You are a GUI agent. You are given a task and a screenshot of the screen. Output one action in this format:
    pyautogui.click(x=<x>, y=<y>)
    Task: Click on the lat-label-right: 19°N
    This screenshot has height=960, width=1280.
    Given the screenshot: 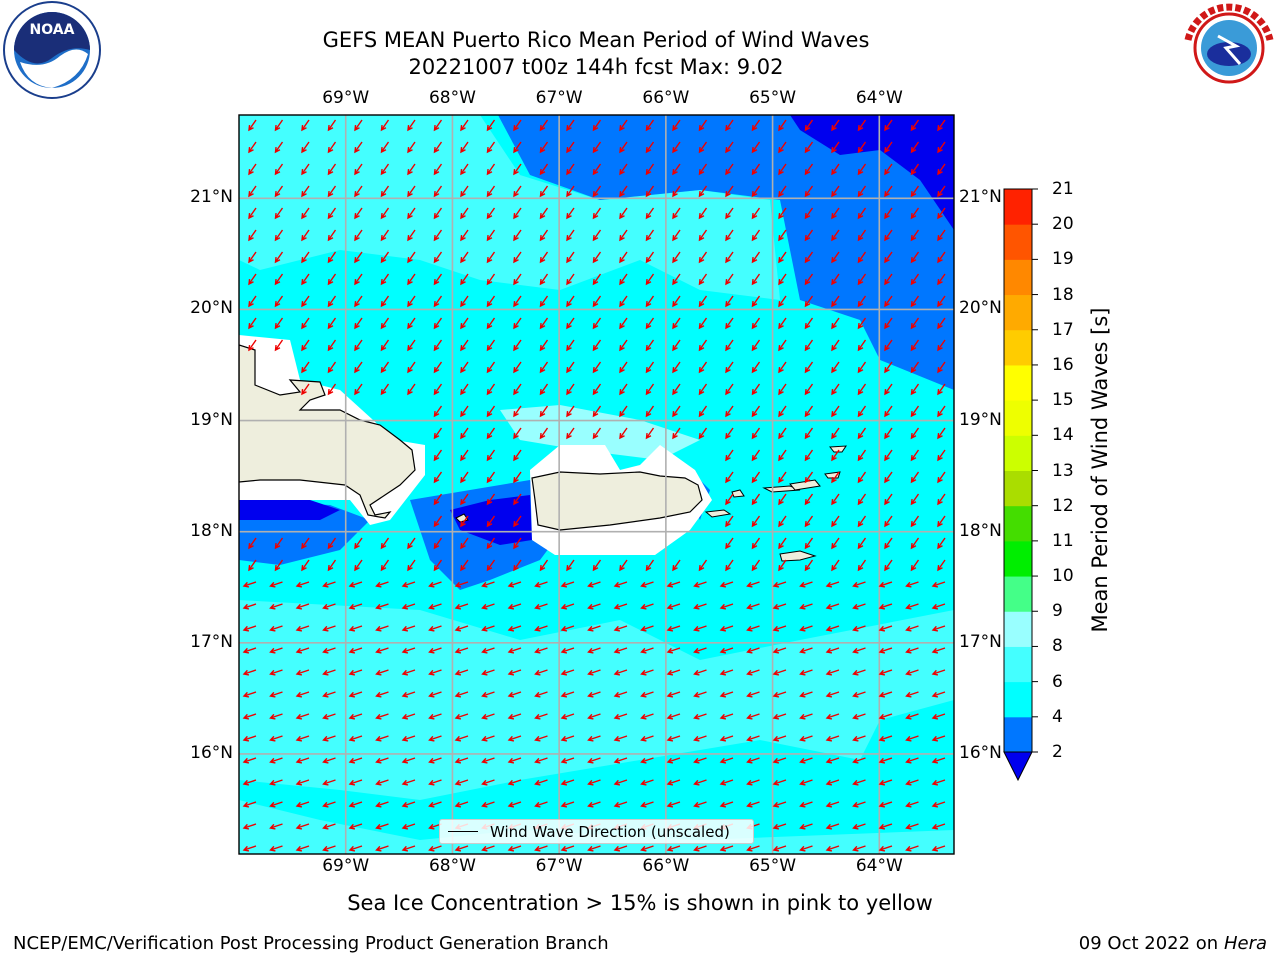 What is the action you would take?
    pyautogui.click(x=980, y=419)
    